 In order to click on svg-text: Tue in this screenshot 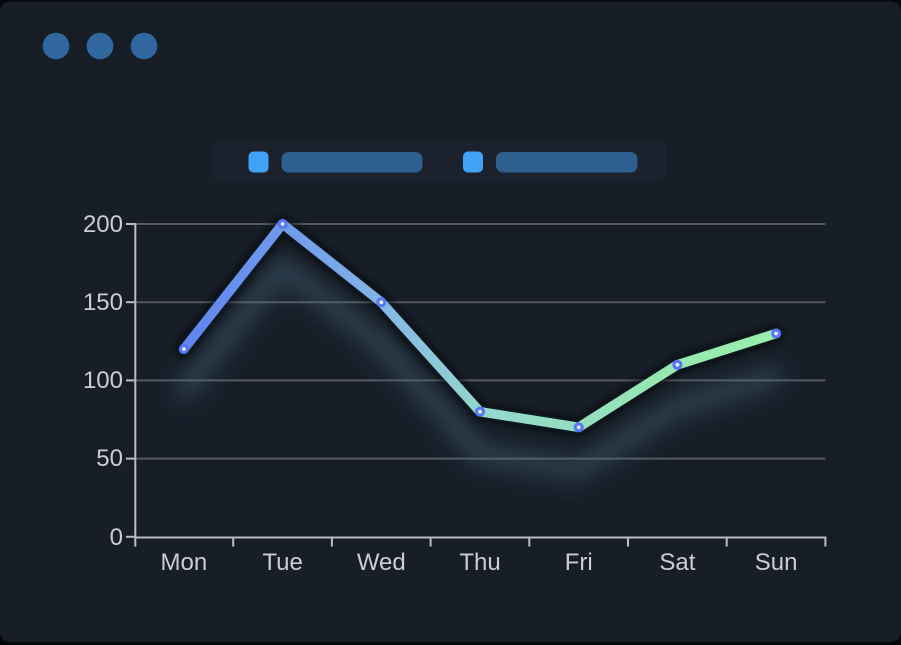, I will do `click(282, 562)`.